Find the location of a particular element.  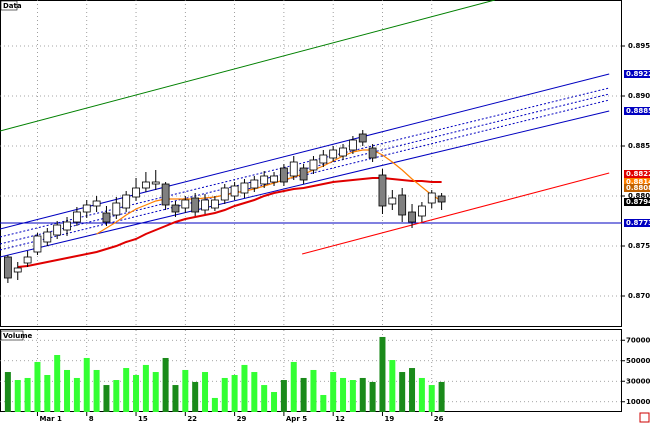

chart-title: Data is located at coordinates (12, 6).